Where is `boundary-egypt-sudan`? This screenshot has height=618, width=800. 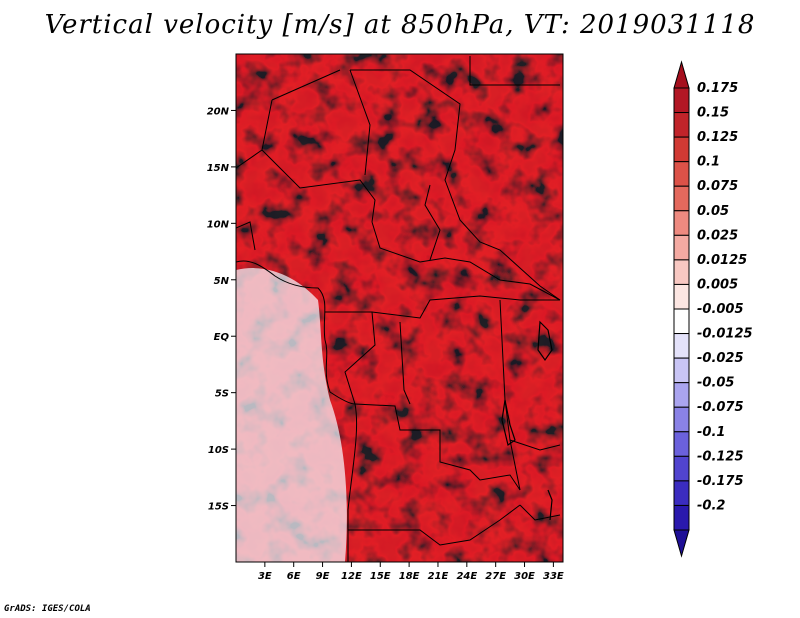
boundary-egypt-sudan is located at coordinates (514, 71).